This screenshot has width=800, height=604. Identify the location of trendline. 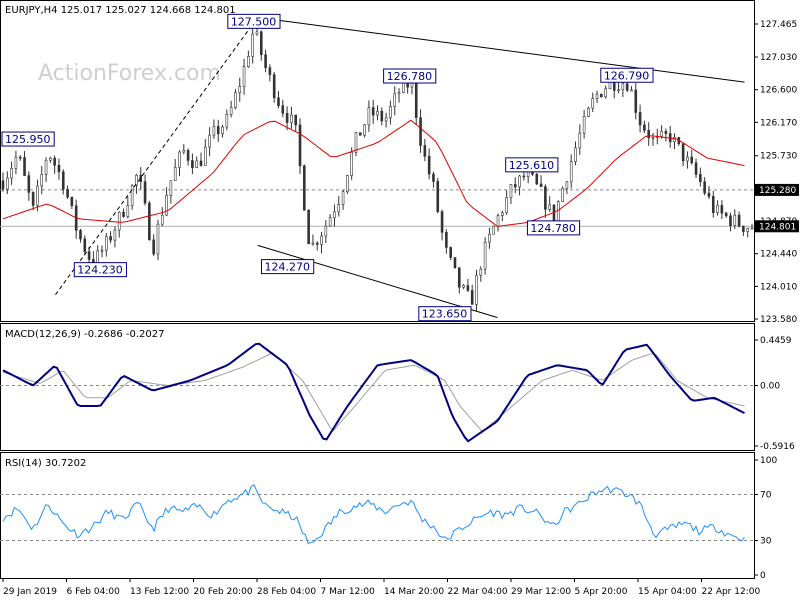
(501, 50).